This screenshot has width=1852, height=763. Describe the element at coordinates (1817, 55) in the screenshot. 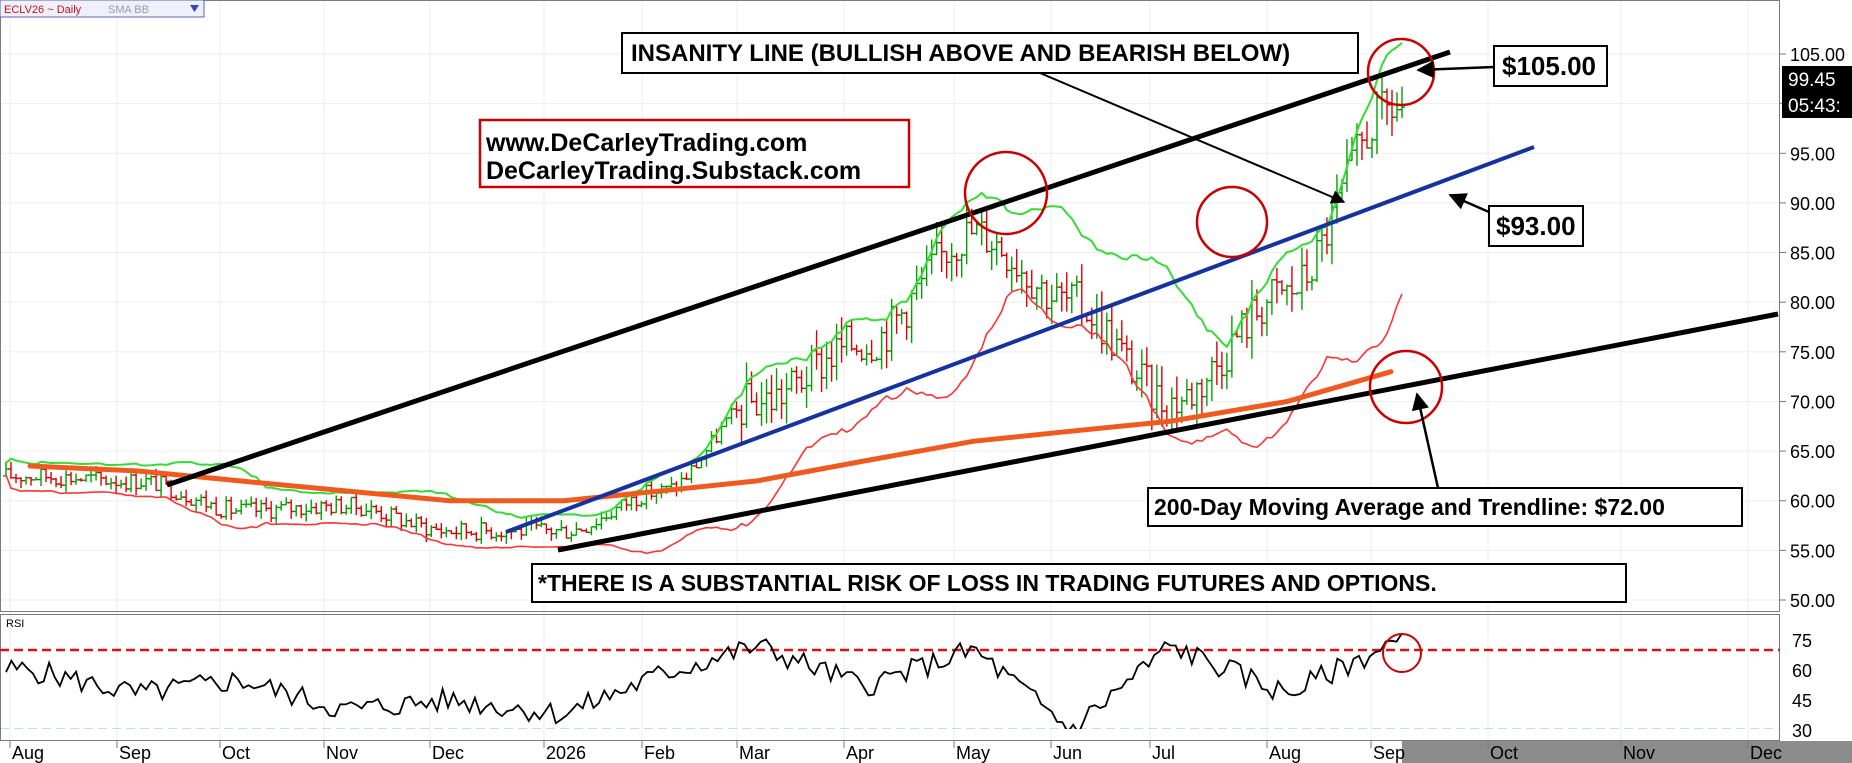

I see `price-tick: 105.00` at that location.